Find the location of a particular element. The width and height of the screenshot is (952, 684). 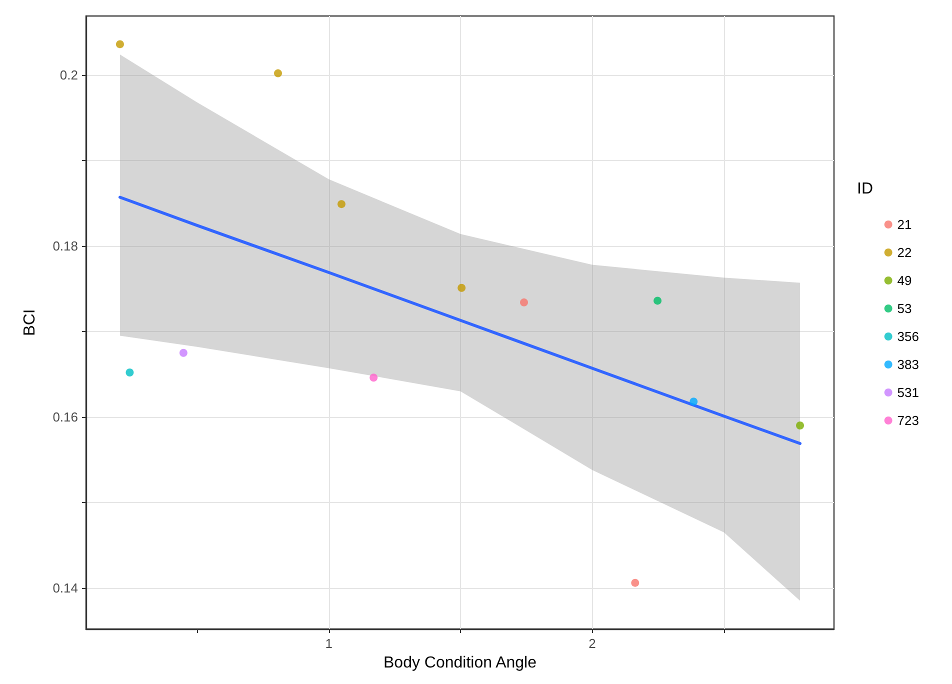

legend-label: 53 is located at coordinates (904, 308).